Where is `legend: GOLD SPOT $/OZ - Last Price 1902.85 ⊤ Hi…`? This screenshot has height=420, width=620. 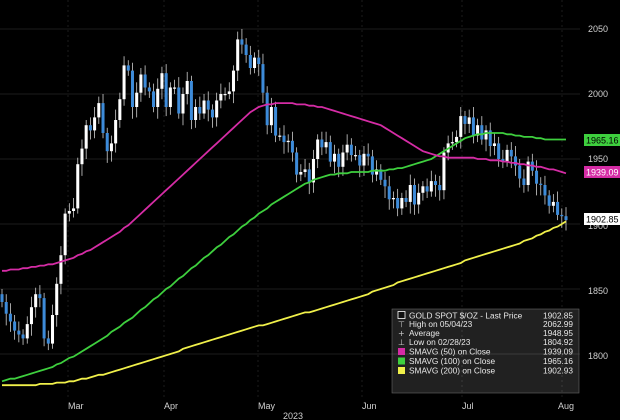 legend: GOLD SPOT $/OZ - Last Price 1902.85 ⊤ Hi… is located at coordinates (485, 351).